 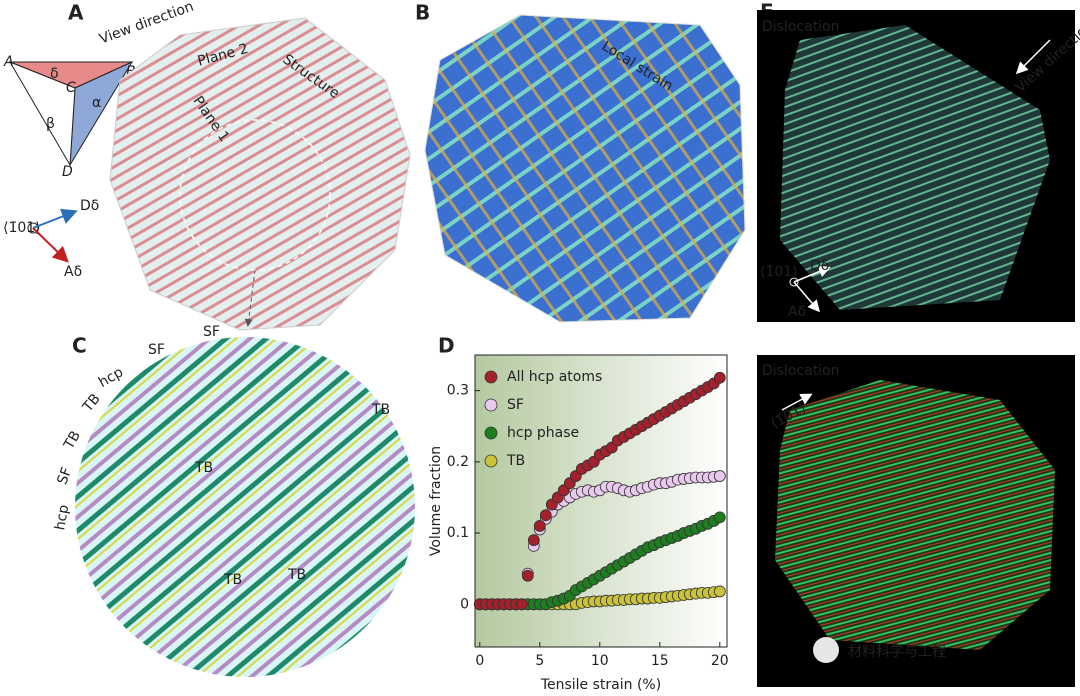 I want to click on y-tick-label: 0.1, so click(x=458, y=533).